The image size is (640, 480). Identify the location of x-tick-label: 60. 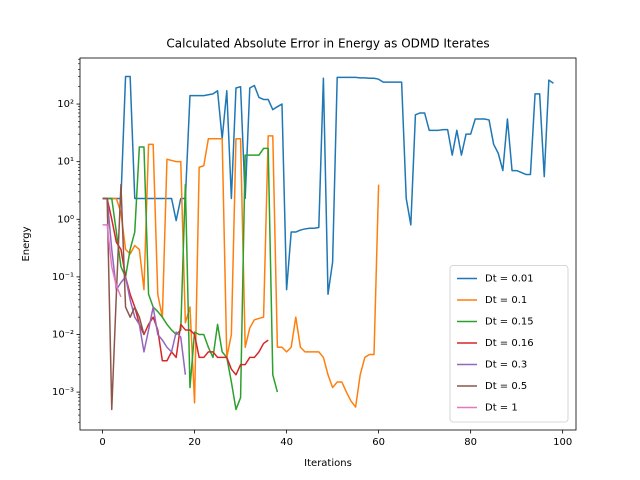
(378, 442).